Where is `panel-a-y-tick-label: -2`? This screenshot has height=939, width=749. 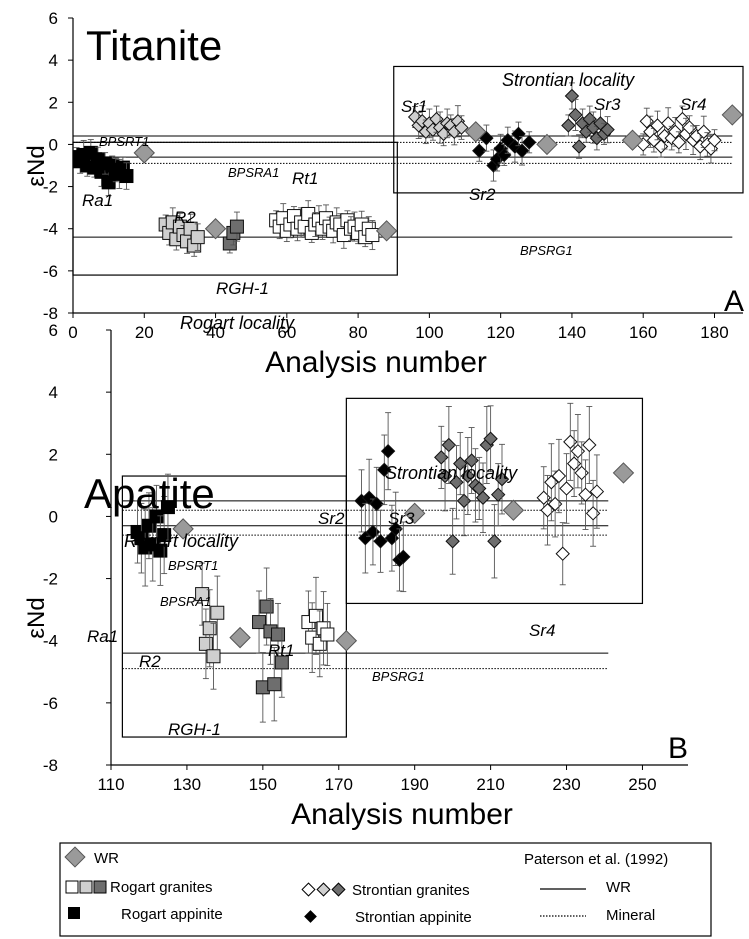 panel-a-y-tick-label: -2 is located at coordinates (50, 187).